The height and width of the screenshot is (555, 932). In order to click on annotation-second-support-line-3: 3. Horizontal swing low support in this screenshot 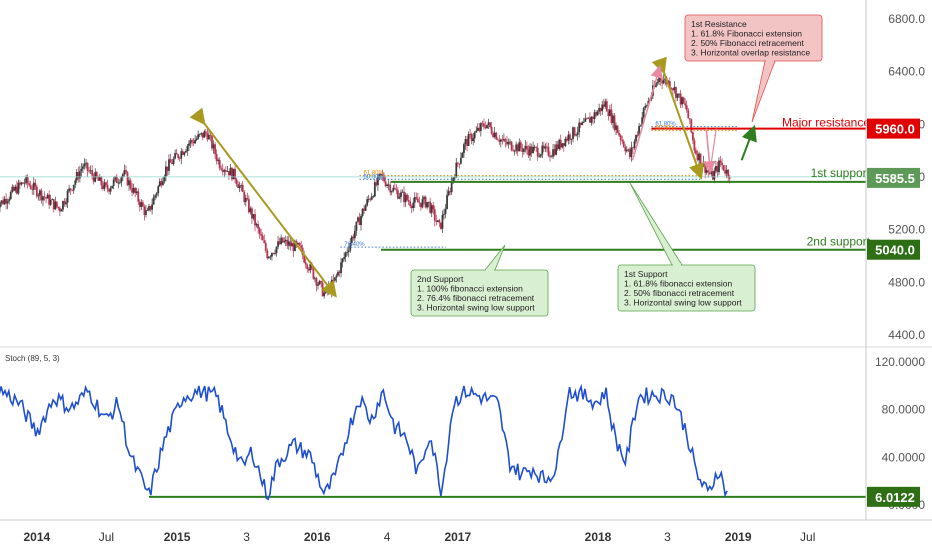, I will do `click(476, 308)`.